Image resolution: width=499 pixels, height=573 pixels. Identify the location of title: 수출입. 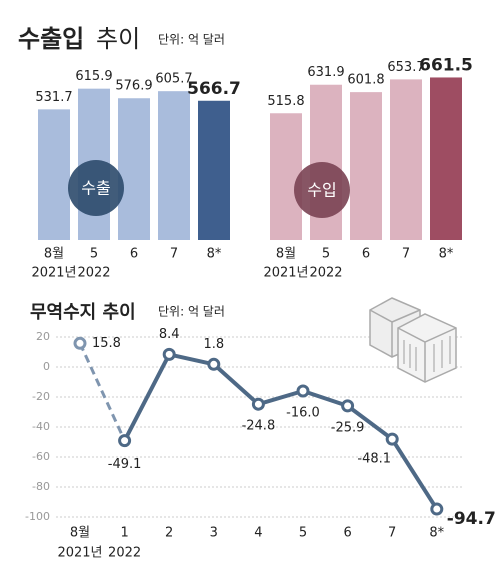
(51, 39).